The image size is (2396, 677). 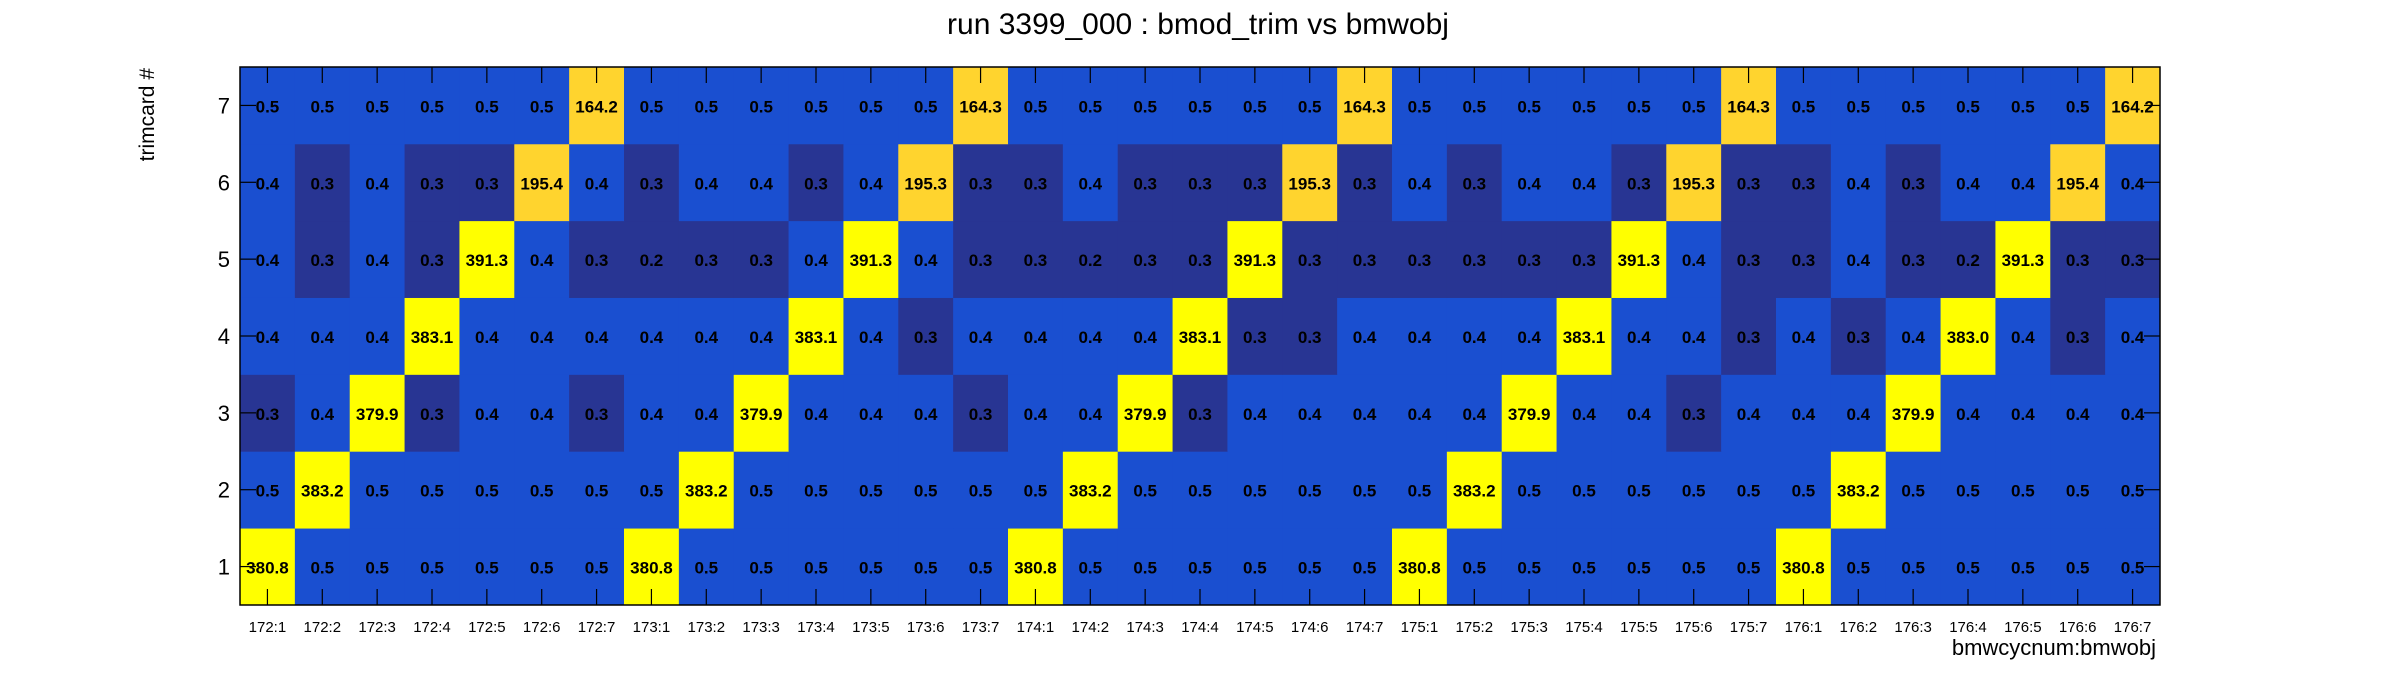 I want to click on y-tick-label: 1, so click(x=224, y=567).